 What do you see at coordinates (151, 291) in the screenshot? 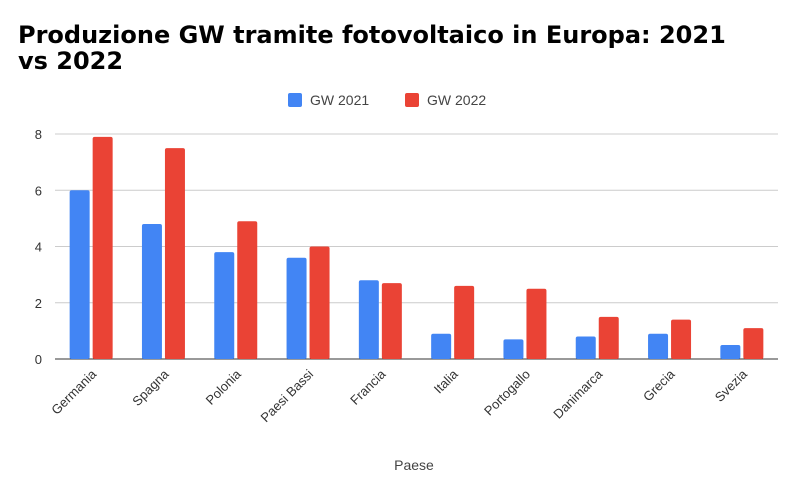
I see `bar-gw-2021-spagna` at bounding box center [151, 291].